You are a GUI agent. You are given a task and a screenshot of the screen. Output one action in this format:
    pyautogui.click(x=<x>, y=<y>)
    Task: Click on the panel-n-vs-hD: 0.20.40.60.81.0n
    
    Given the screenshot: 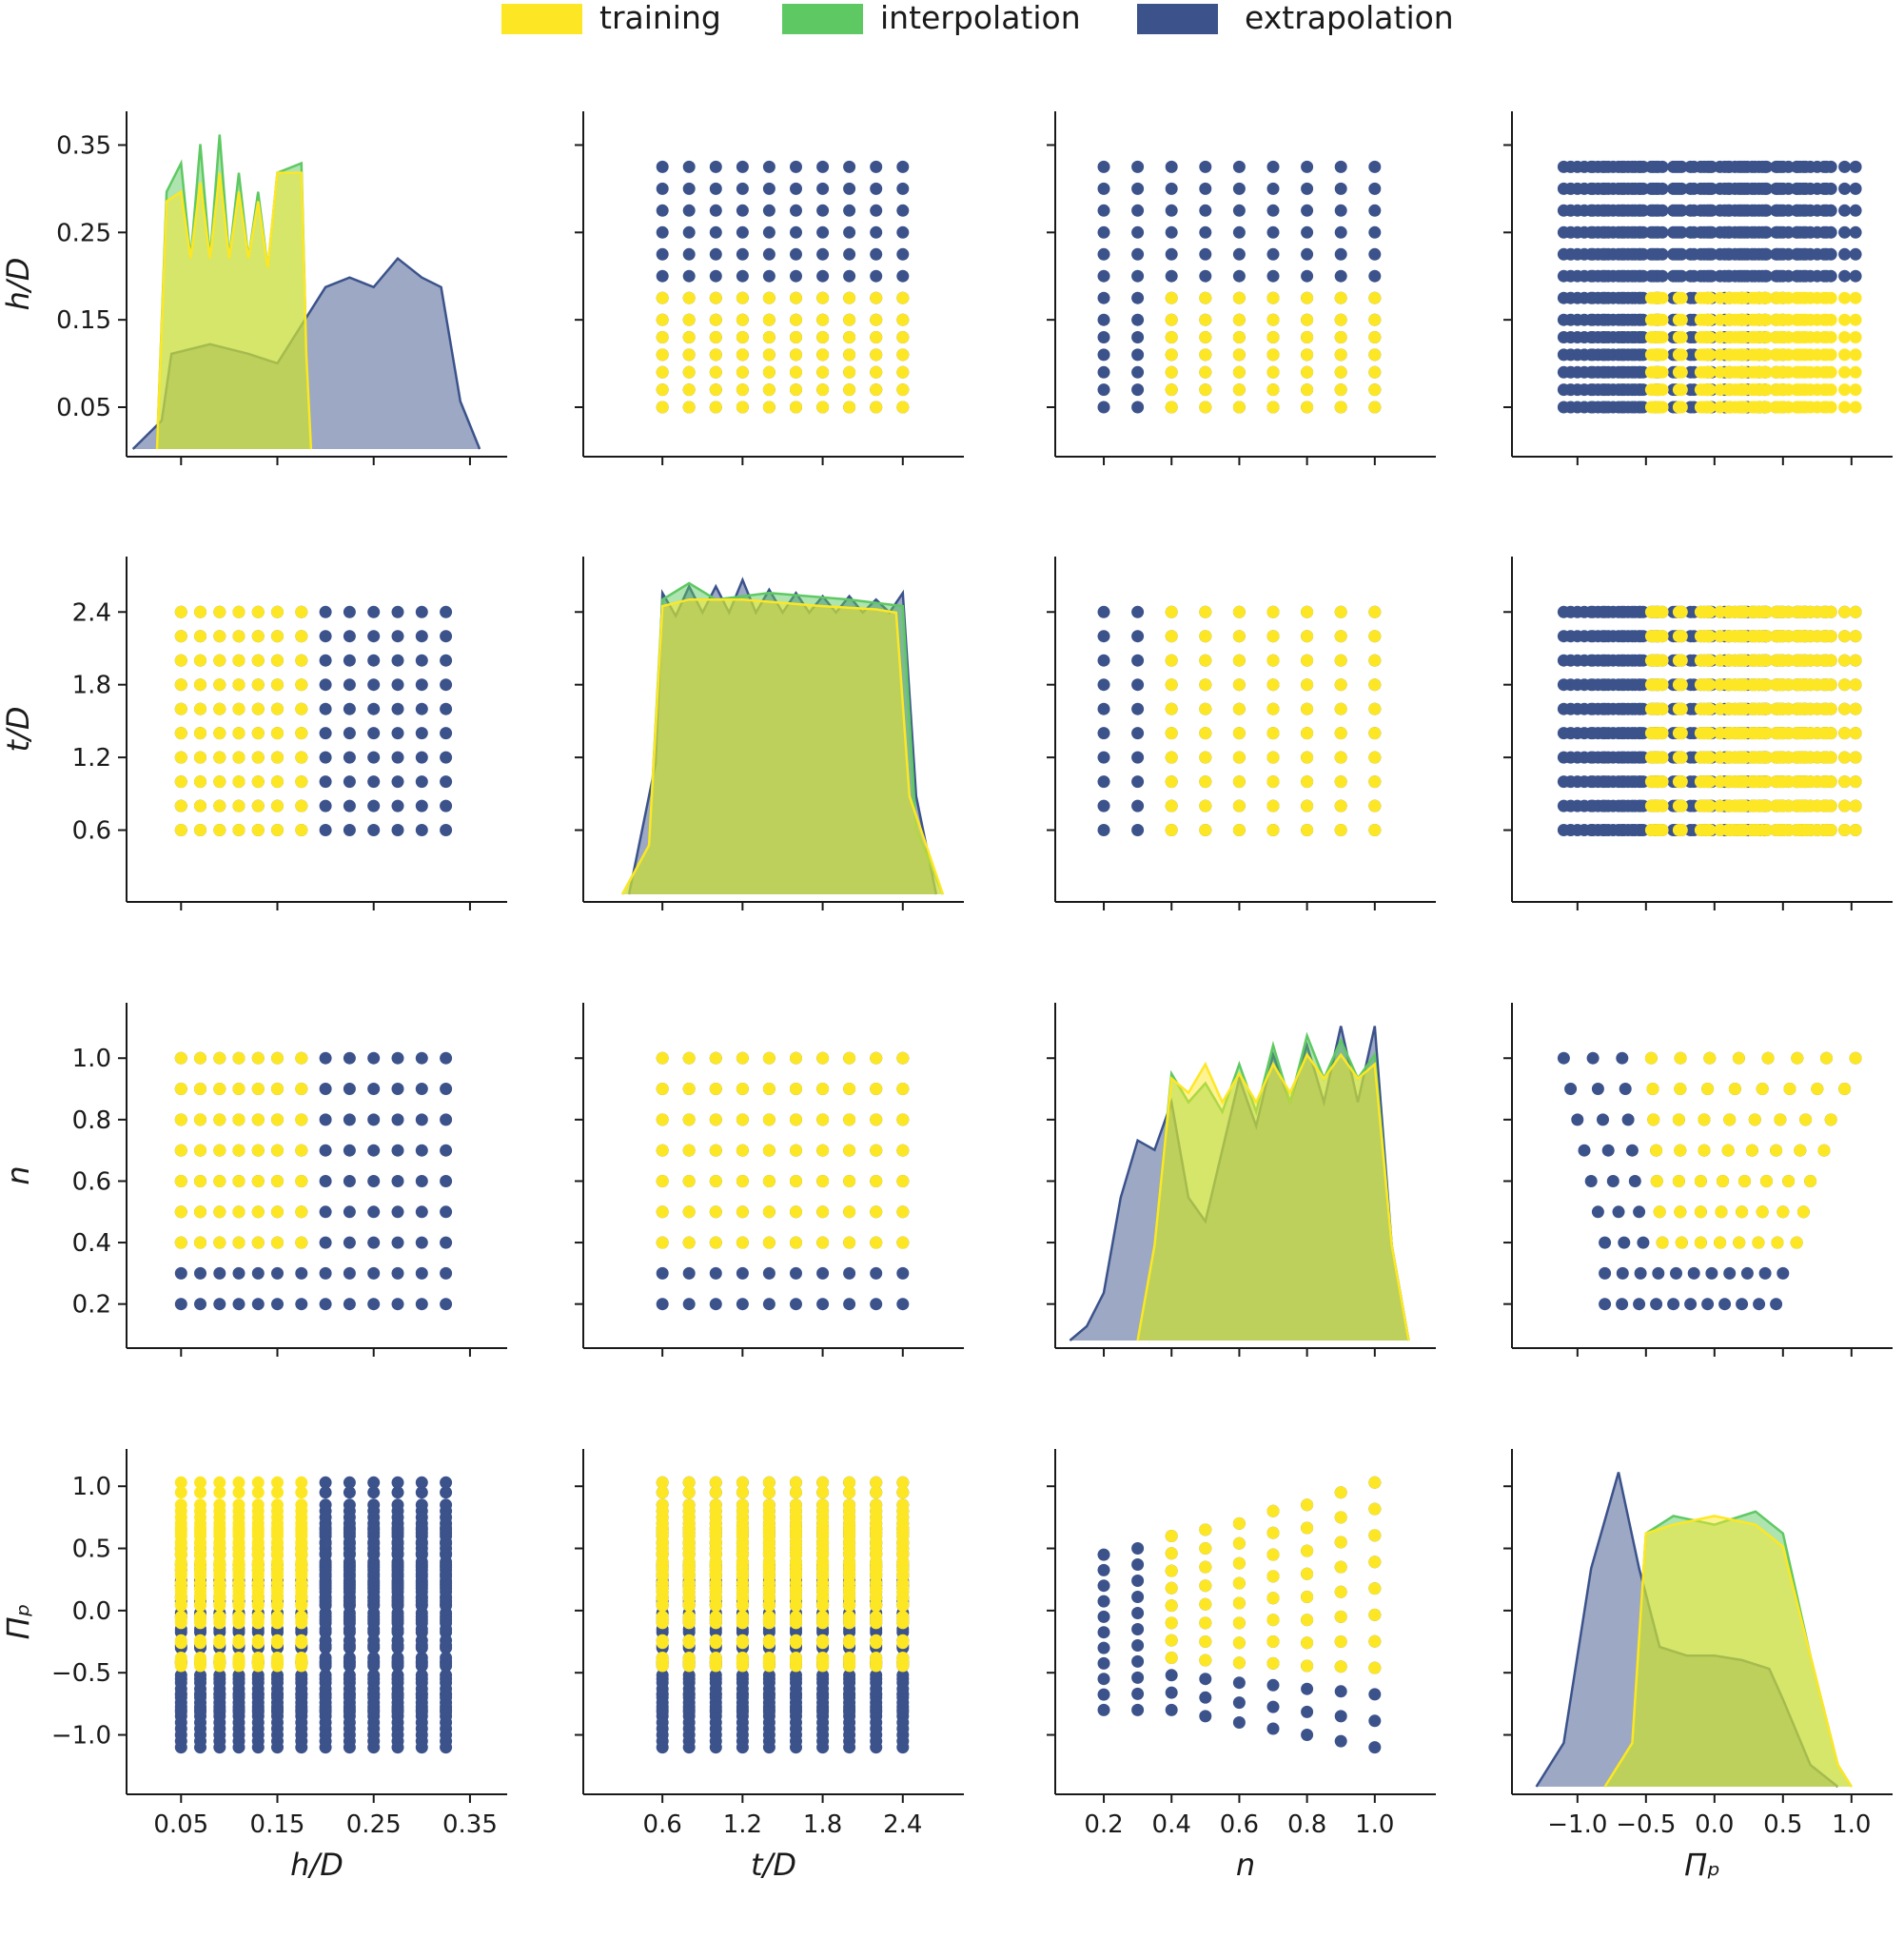 What is the action you would take?
    pyautogui.click(x=254, y=1180)
    